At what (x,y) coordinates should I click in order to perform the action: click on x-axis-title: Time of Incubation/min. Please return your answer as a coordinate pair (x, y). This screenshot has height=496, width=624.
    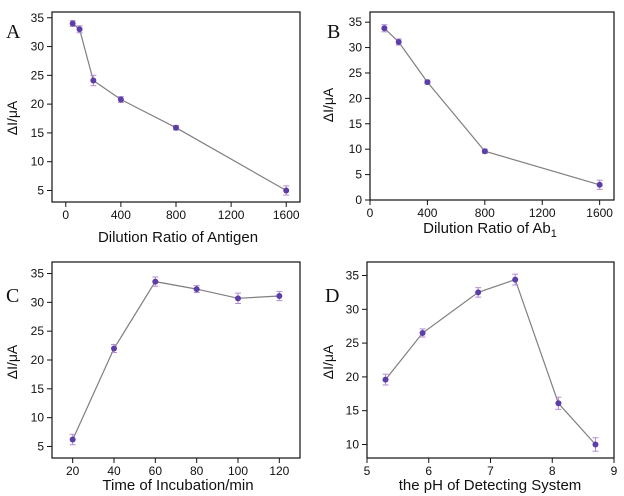
    Looking at the image, I should click on (177, 485).